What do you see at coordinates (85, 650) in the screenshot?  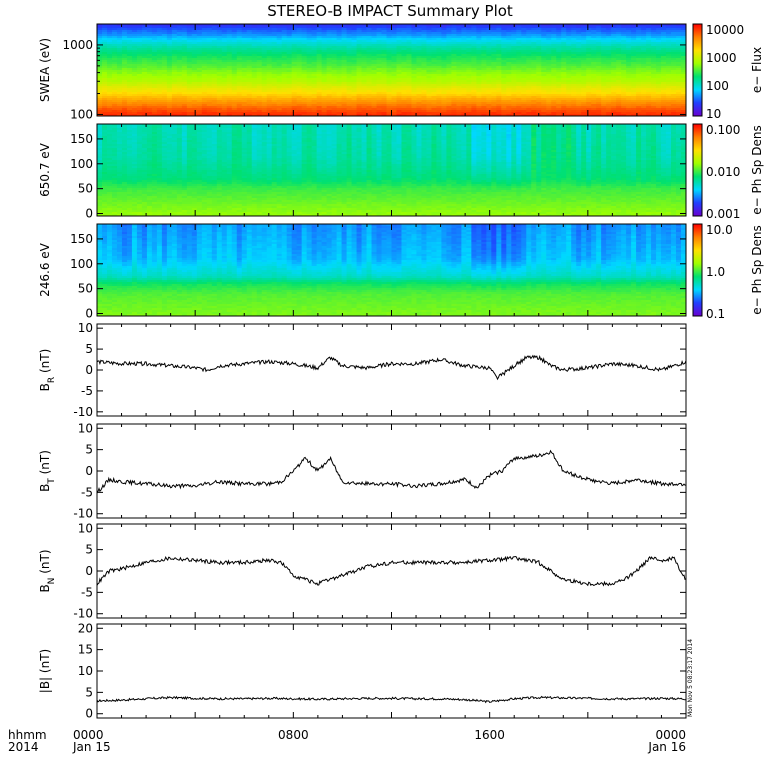 I see `y-tick-label: 15` at bounding box center [85, 650].